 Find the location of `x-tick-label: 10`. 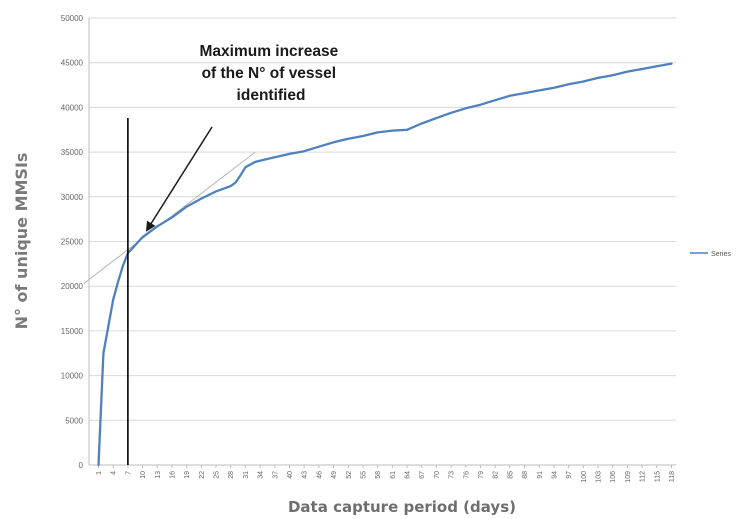

x-tick-label: 10 is located at coordinates (143, 475).